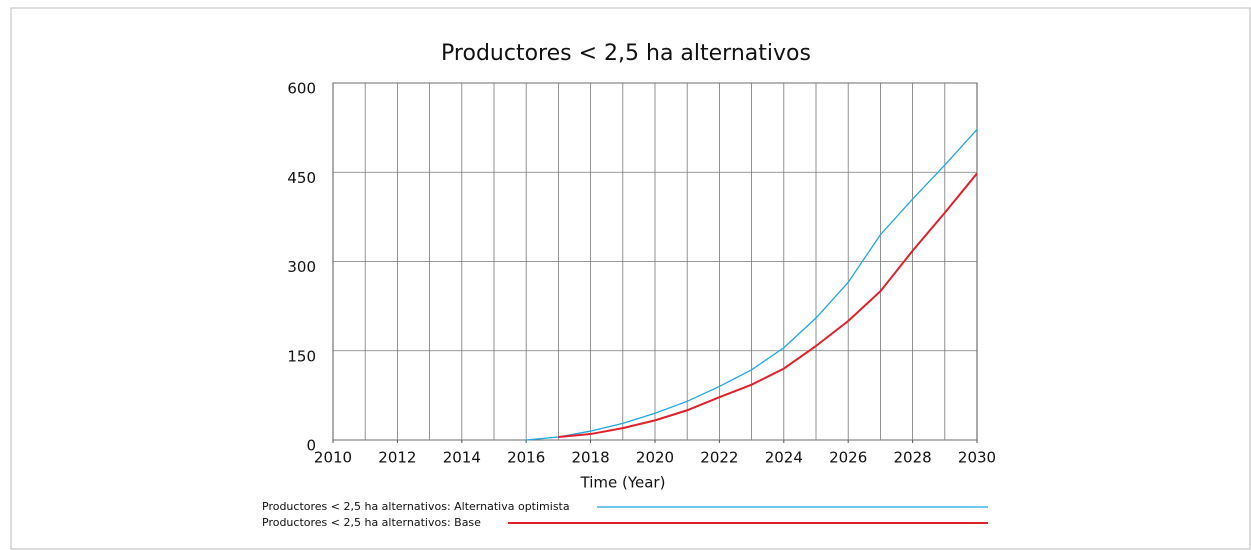 The width and height of the screenshot is (1251, 550). I want to click on x-tick-label: 2030, so click(977, 458).